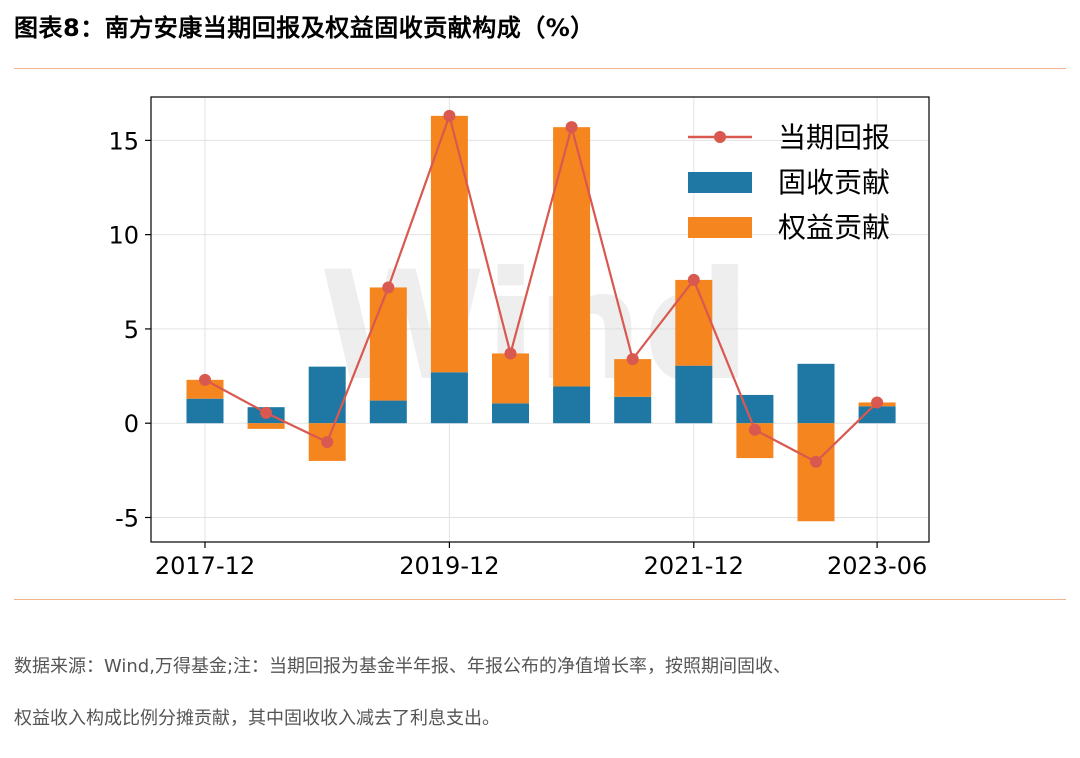  I want to click on x-tick-label: 2019-12, so click(449, 566).